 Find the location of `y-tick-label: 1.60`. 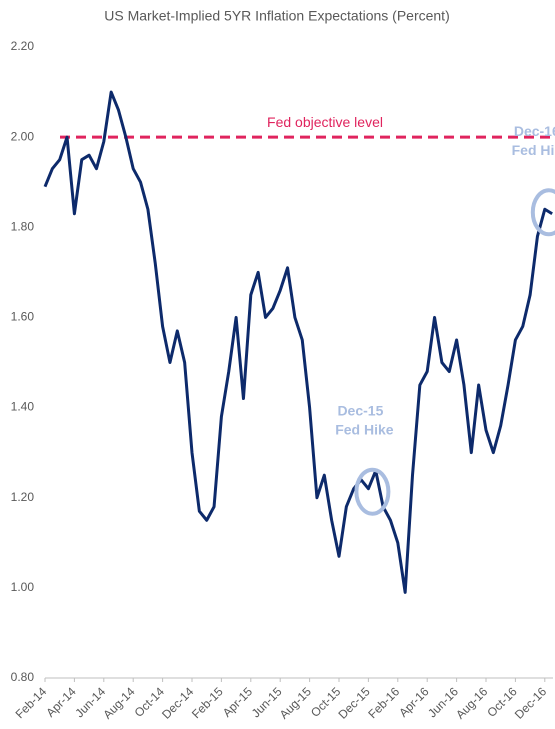

y-tick-label: 1.60 is located at coordinates (23, 317).